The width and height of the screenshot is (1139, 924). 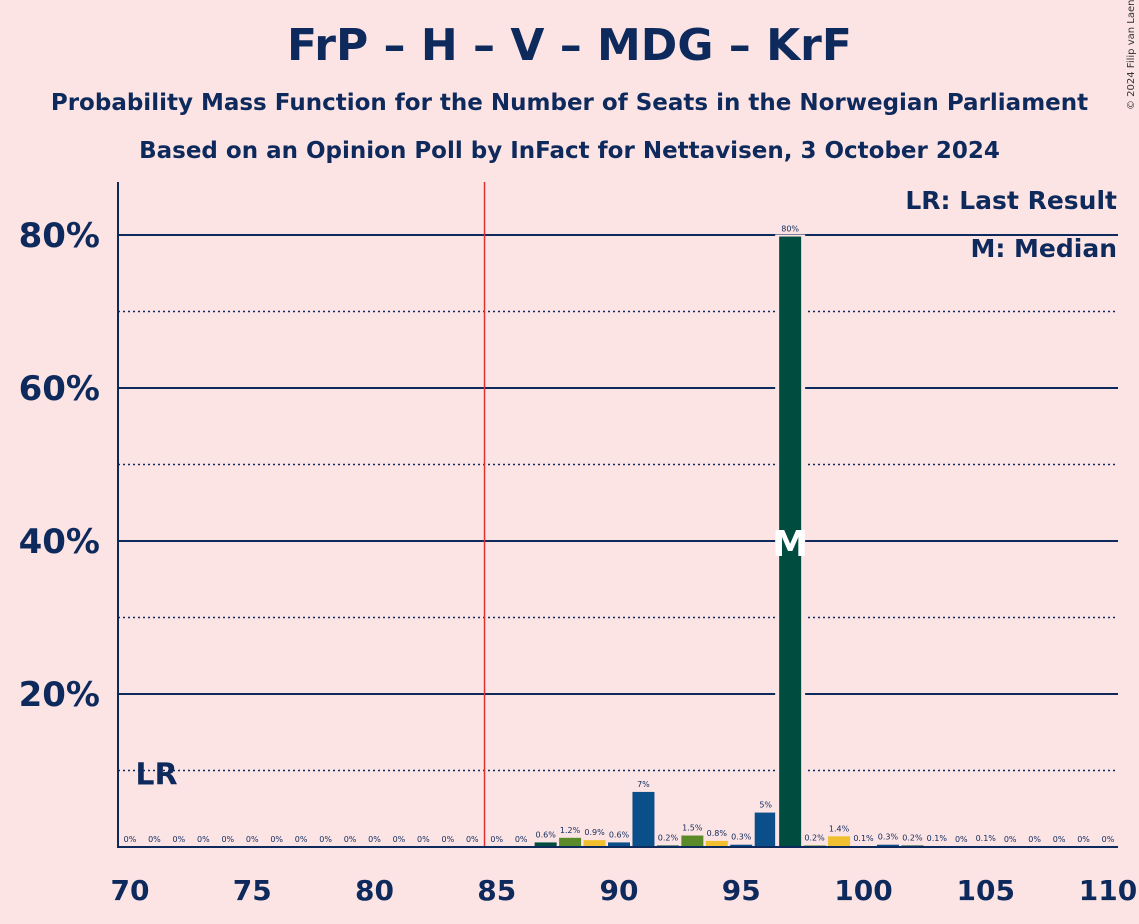 I want to click on data-label-seat-84: 0%, so click(x=472, y=839).